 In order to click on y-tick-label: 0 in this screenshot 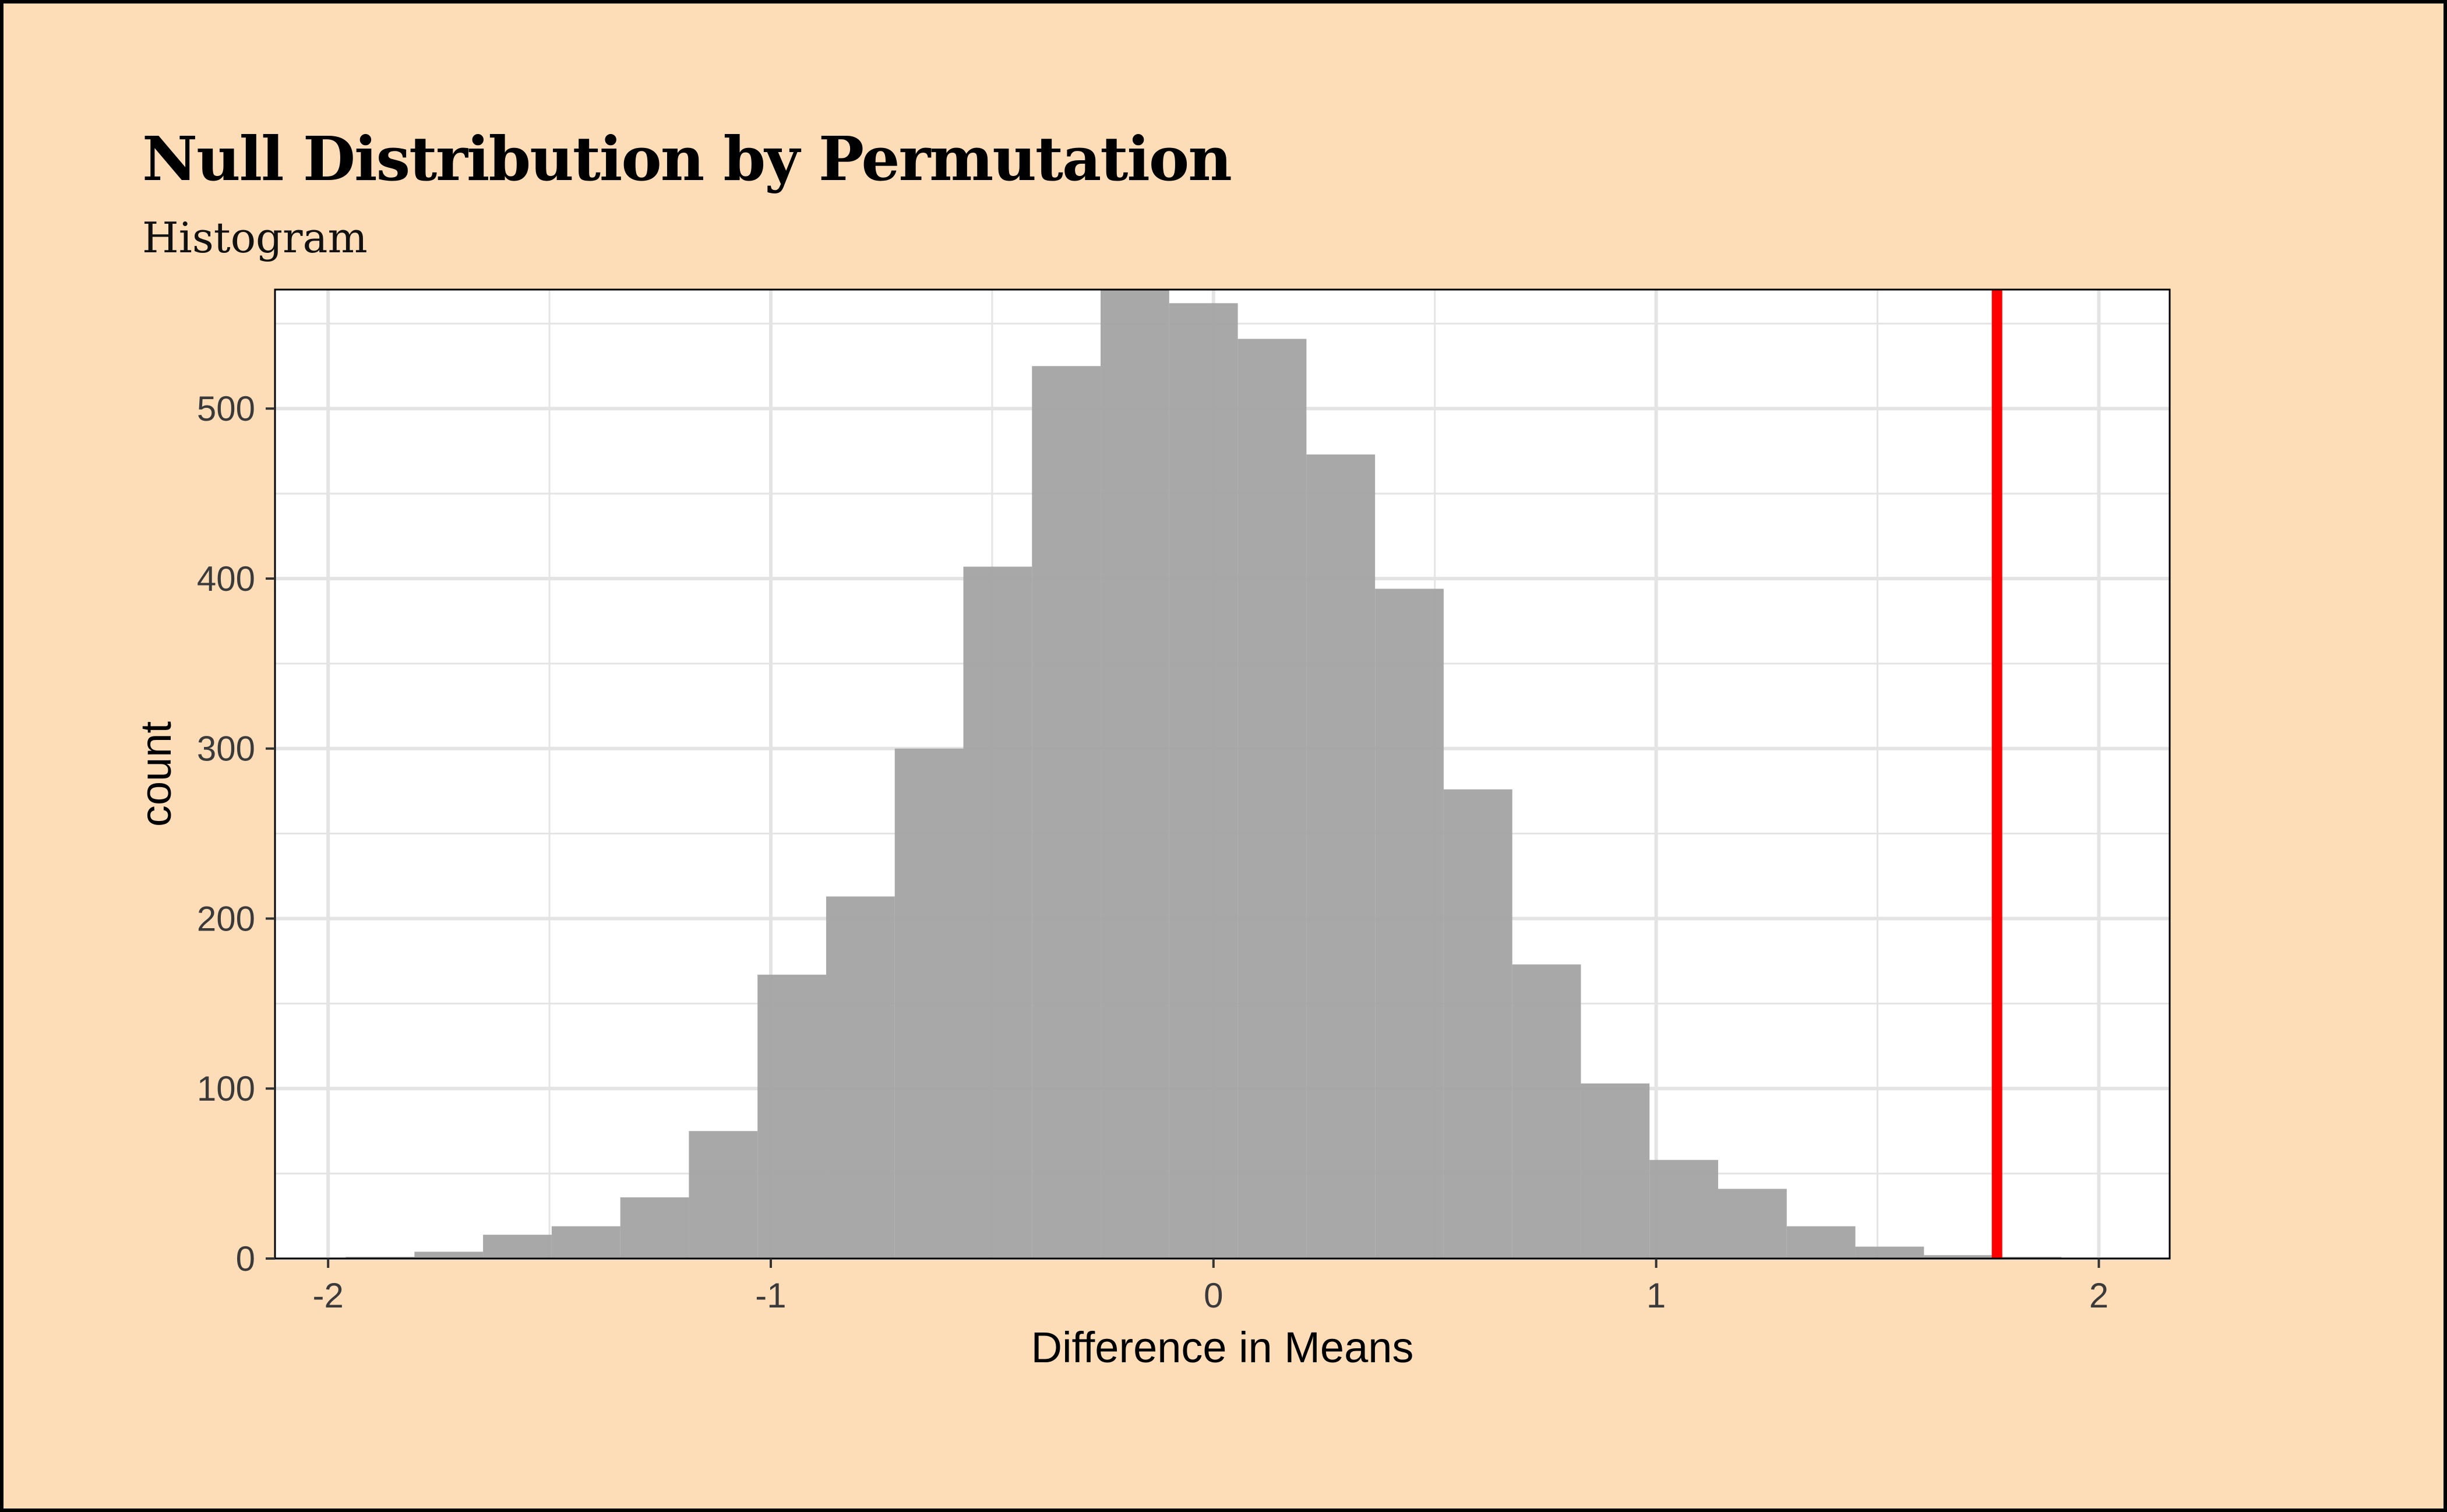, I will do `click(246, 1258)`.